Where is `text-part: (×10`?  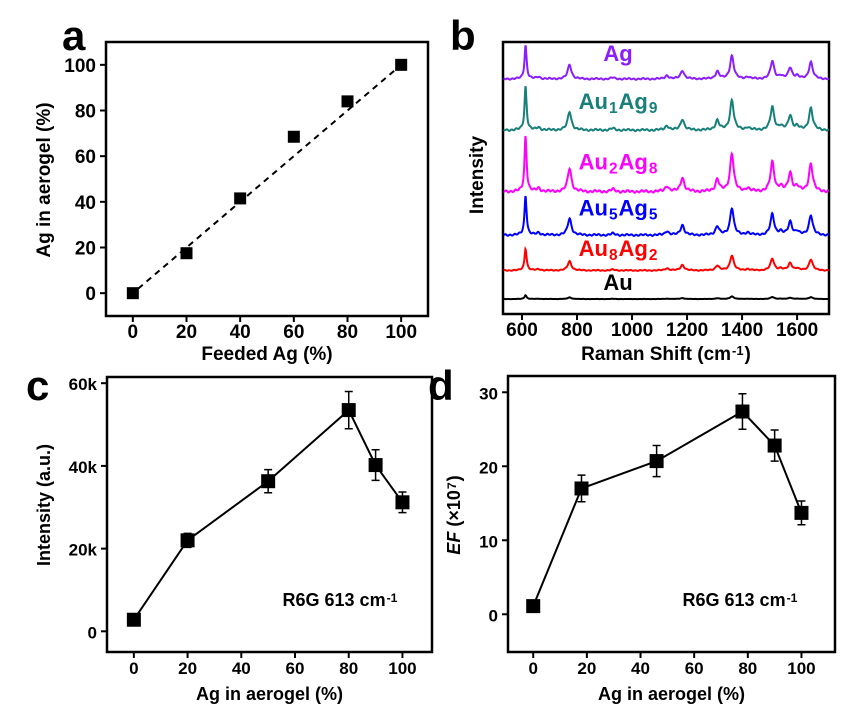
text-part: (×10 is located at coordinates (454, 511).